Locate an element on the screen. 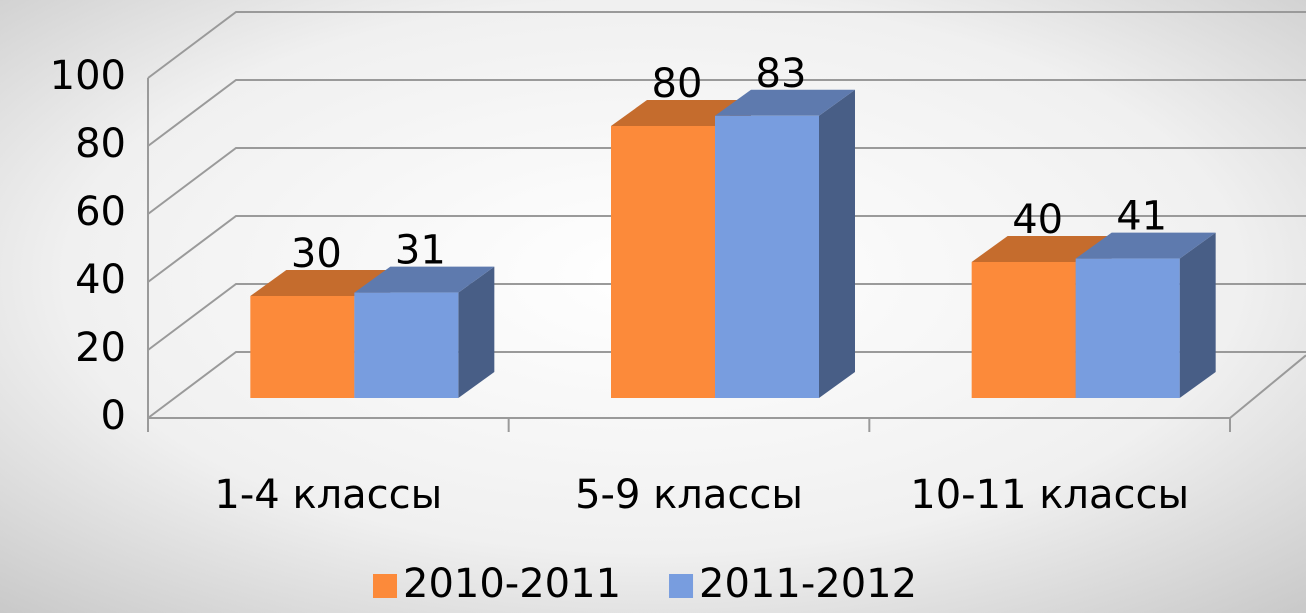 The image size is (1306, 613). x-tick-label: 1-4 классы is located at coordinates (328, 495).